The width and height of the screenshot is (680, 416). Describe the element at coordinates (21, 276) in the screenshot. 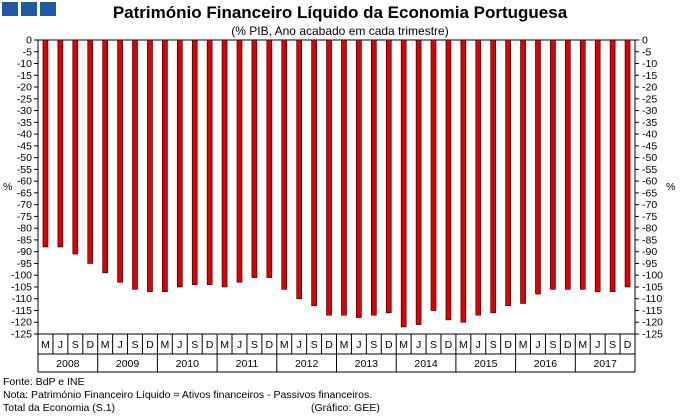

I see `y-tick-label-left: -100` at that location.